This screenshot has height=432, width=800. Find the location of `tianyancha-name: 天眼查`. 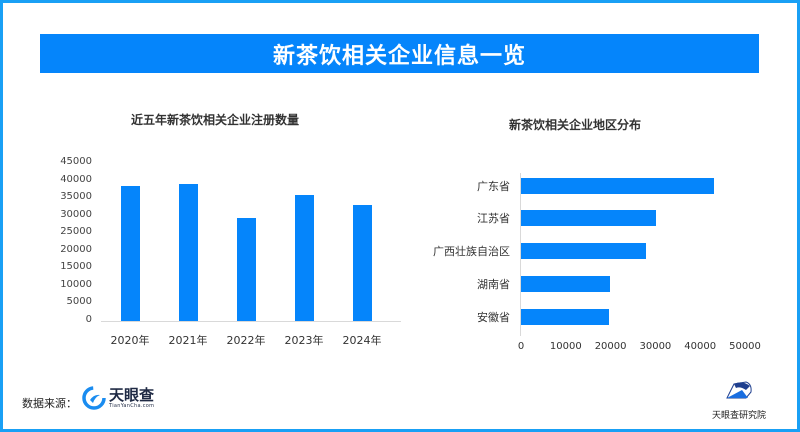

tianyancha-name: 天眼查 is located at coordinates (132, 394).